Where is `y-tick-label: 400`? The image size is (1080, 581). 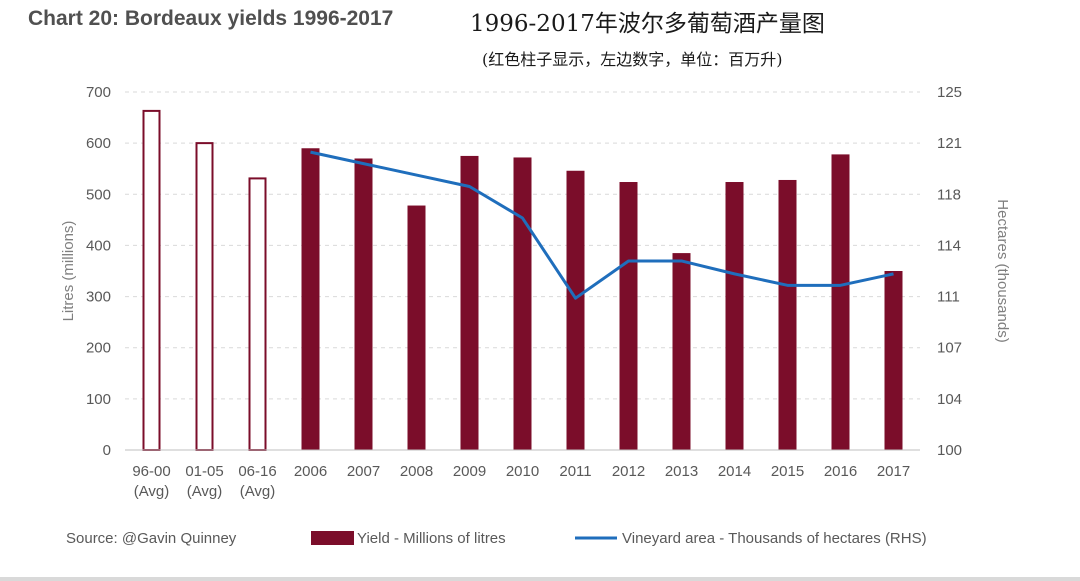
y-tick-label: 400 is located at coordinates (98, 245).